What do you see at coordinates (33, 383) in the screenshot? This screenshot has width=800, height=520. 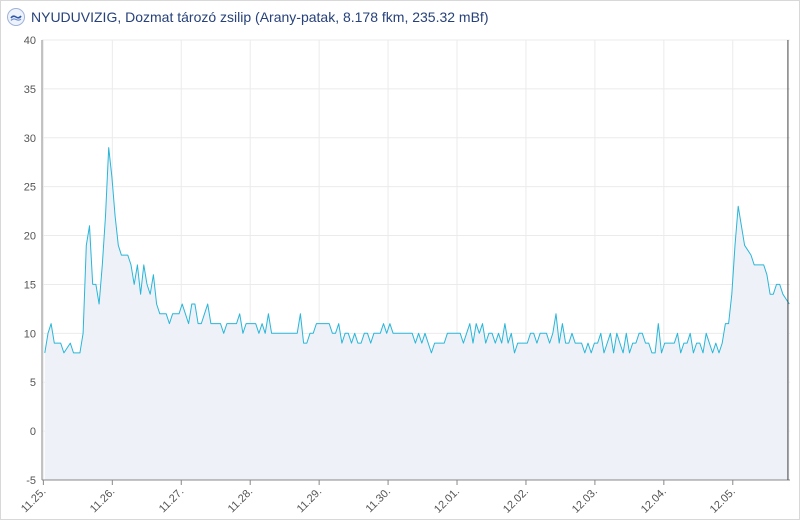 I see `y-tick-label: 5` at bounding box center [33, 383].